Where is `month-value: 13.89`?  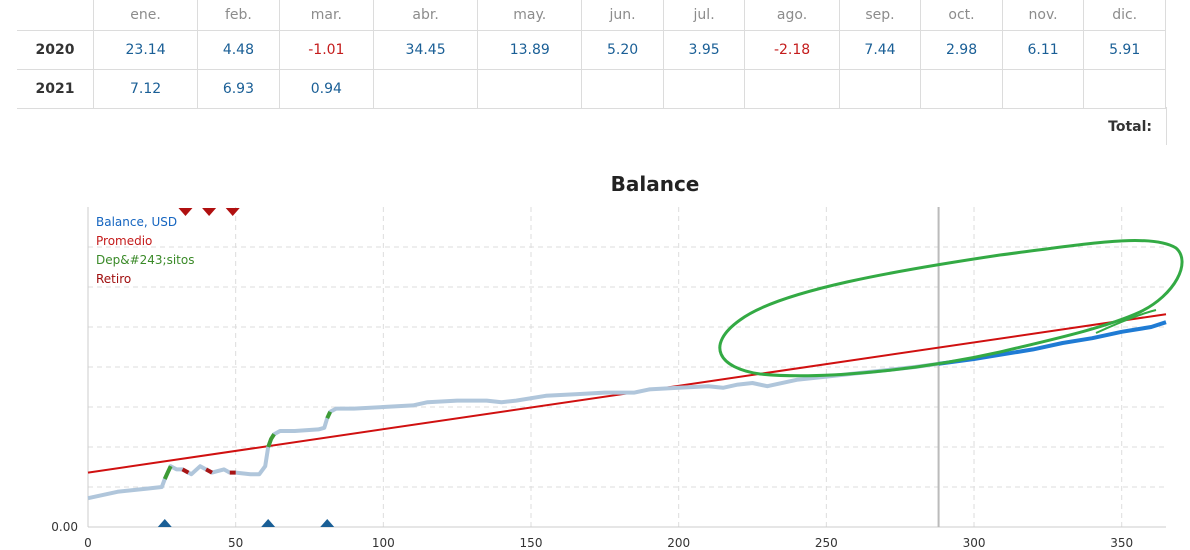 month-value: 13.89 is located at coordinates (530, 50).